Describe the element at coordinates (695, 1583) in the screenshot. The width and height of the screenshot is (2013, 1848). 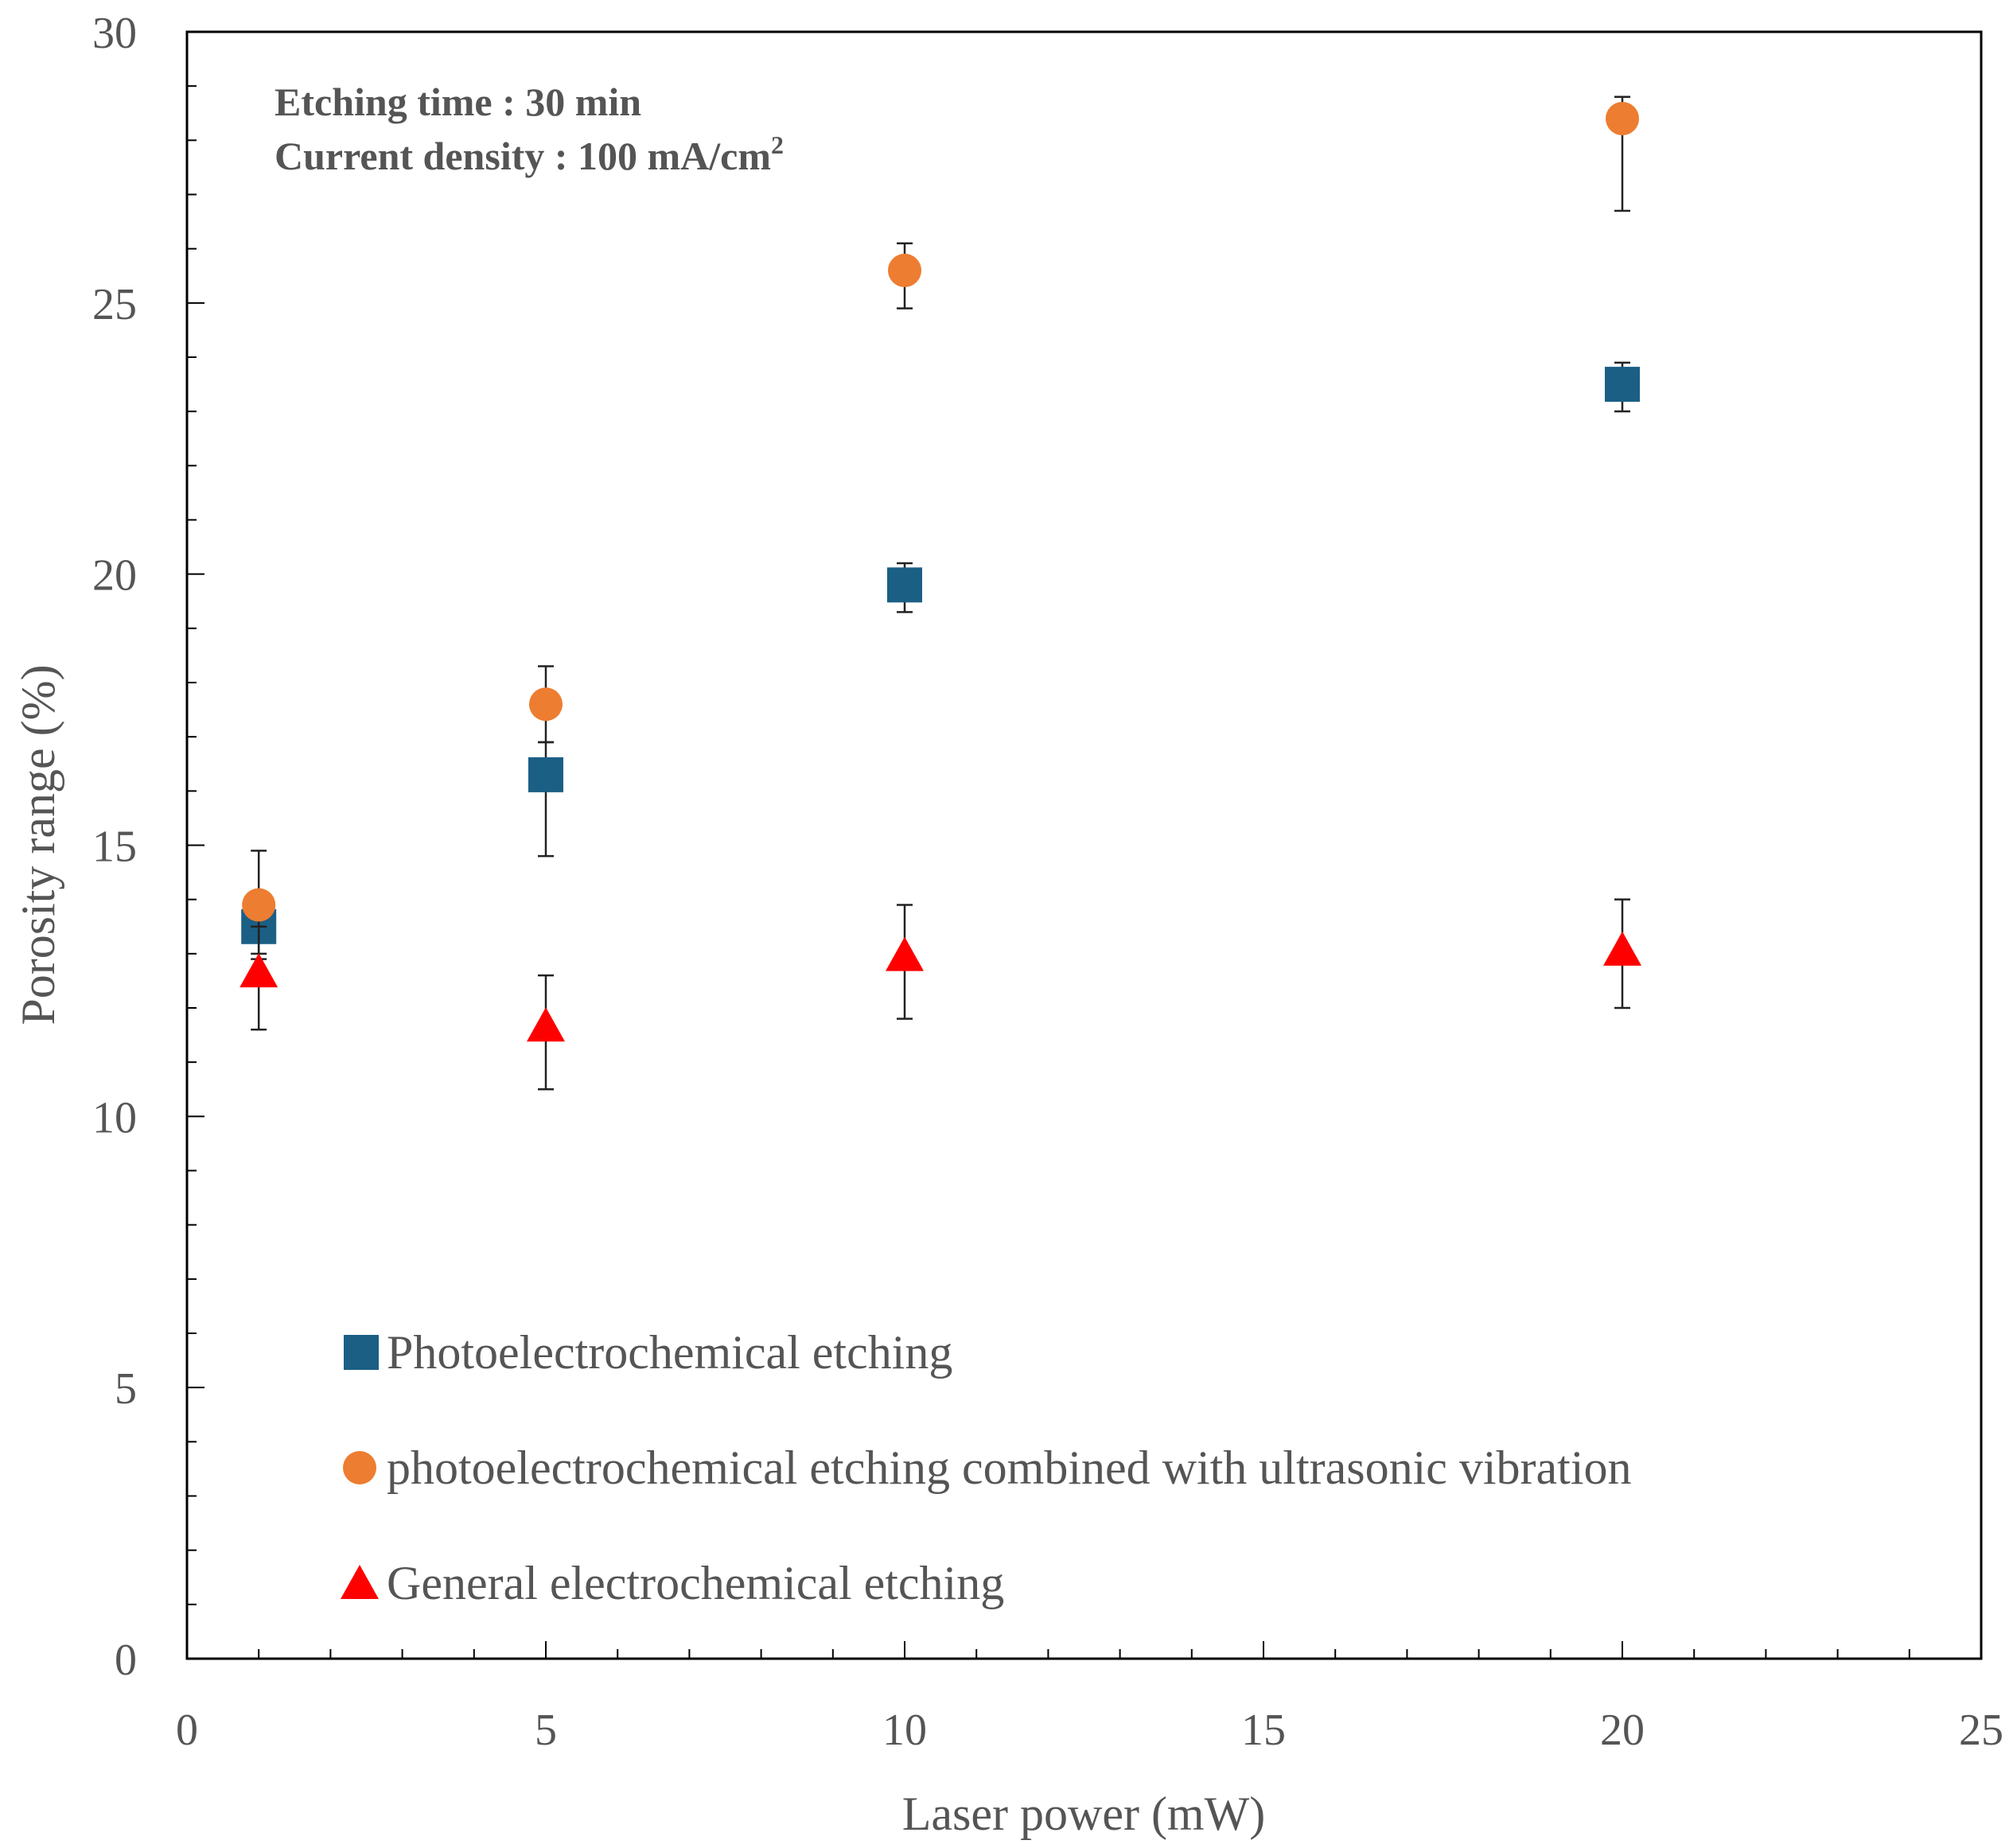
I see `legend-label-general: General electrochemical etching` at that location.